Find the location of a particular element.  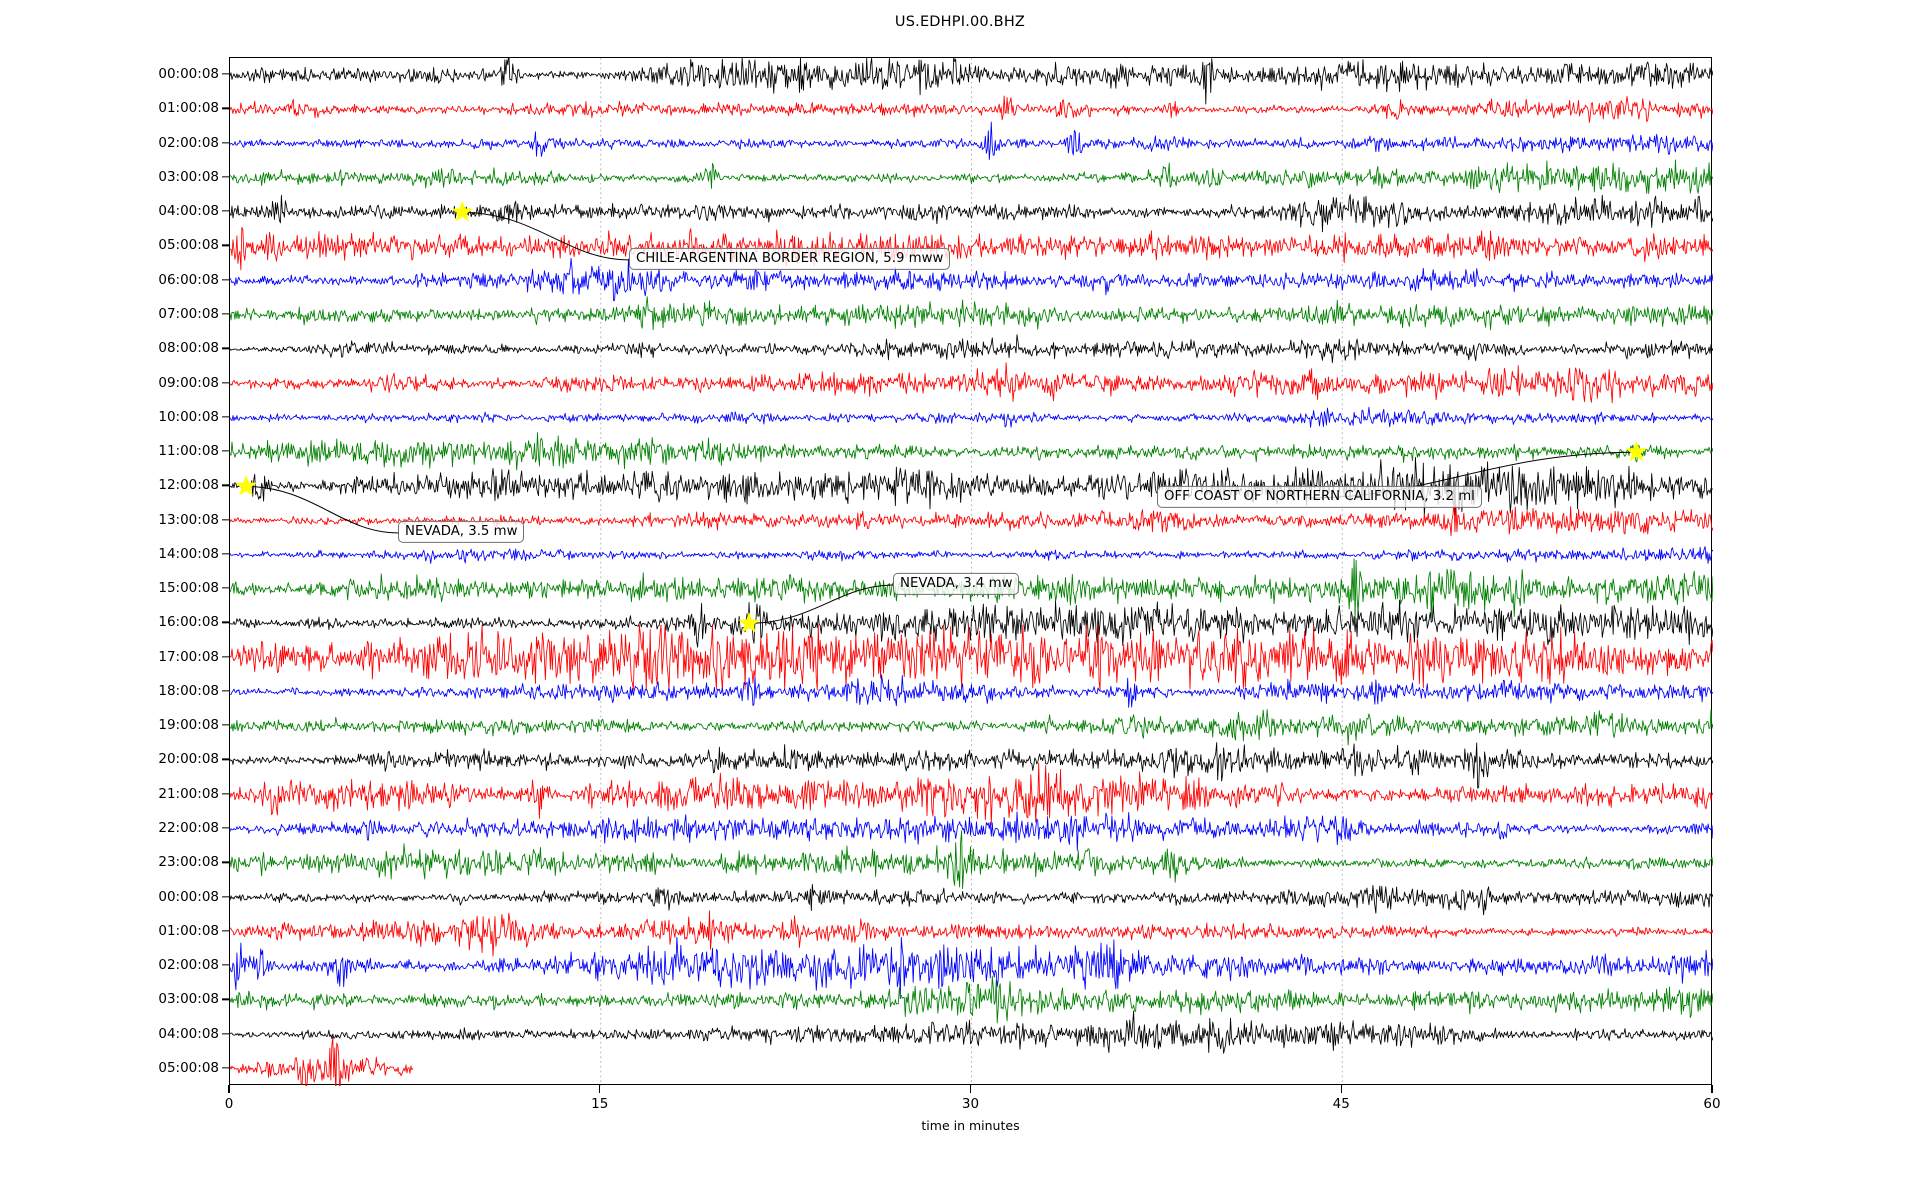

y-axis-tick-label: 22:00:08 is located at coordinates (188, 828).